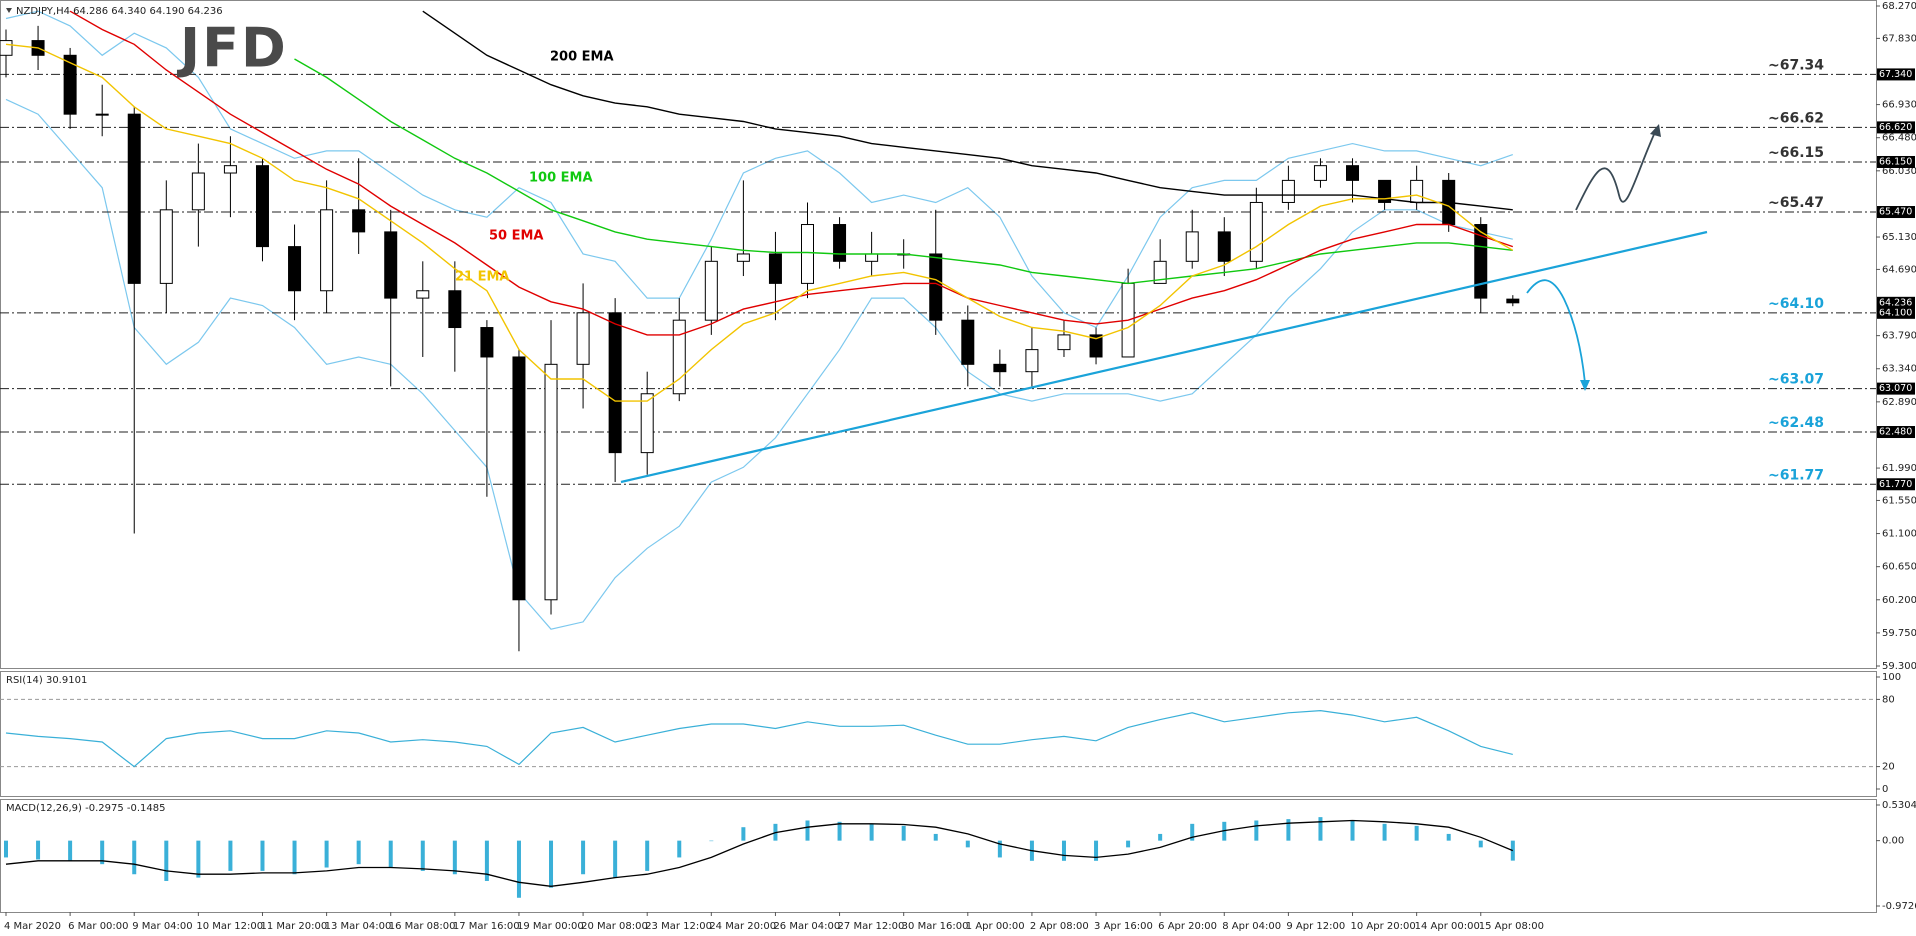 The height and width of the screenshot is (936, 1916). I want to click on y-tick-label: 63.790, so click(1899, 336).